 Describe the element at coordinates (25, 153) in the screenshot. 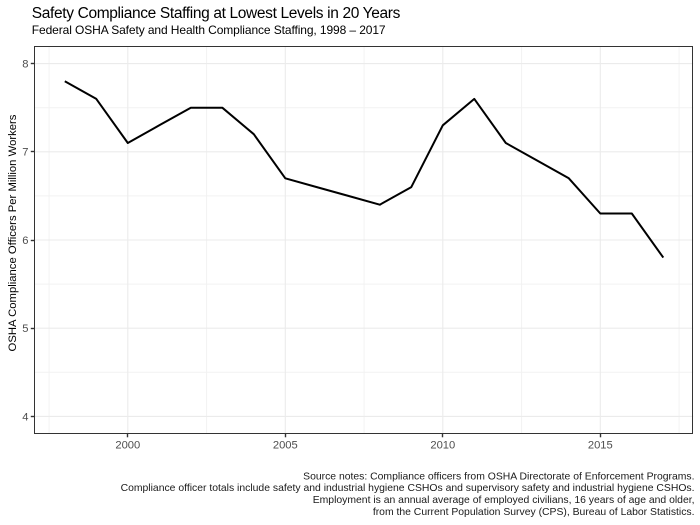

I see `svg-text: 7` at that location.